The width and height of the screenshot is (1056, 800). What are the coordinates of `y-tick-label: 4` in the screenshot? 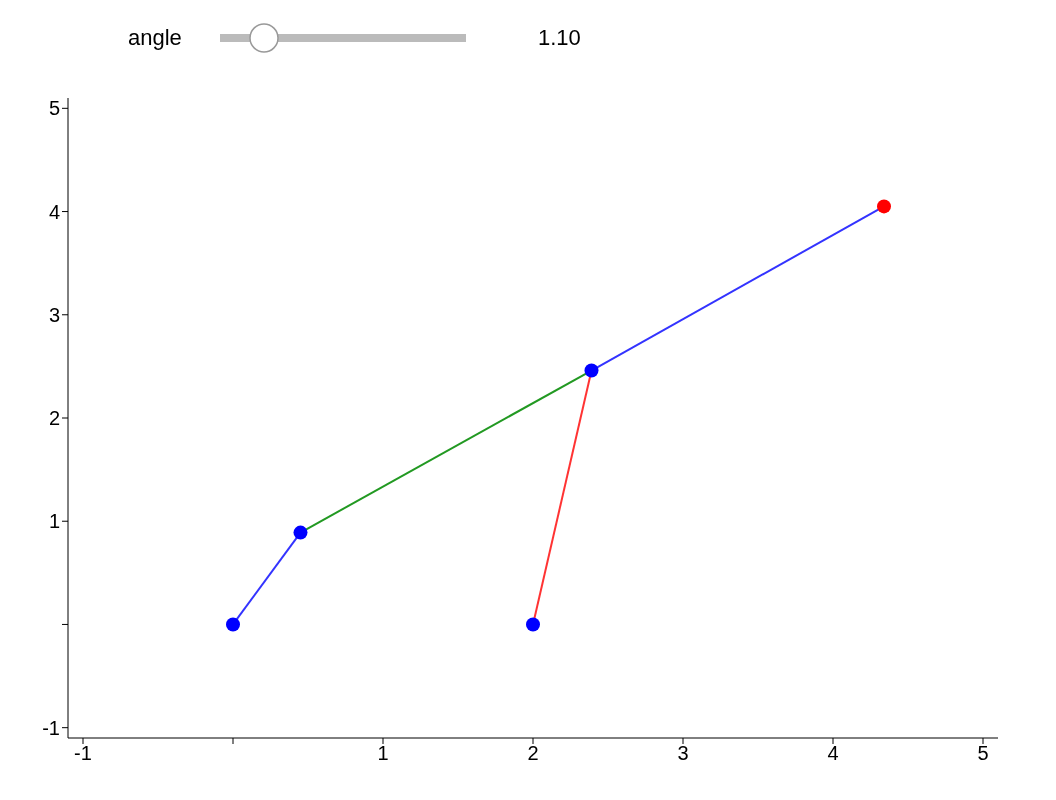 It's located at (54, 211).